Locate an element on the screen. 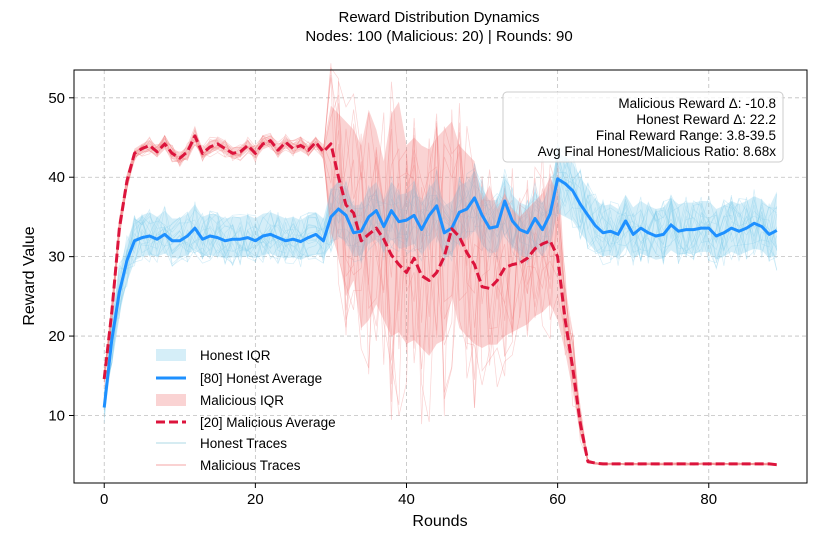 This screenshot has width=816, height=540. x-tick-label: 20 is located at coordinates (255, 499).